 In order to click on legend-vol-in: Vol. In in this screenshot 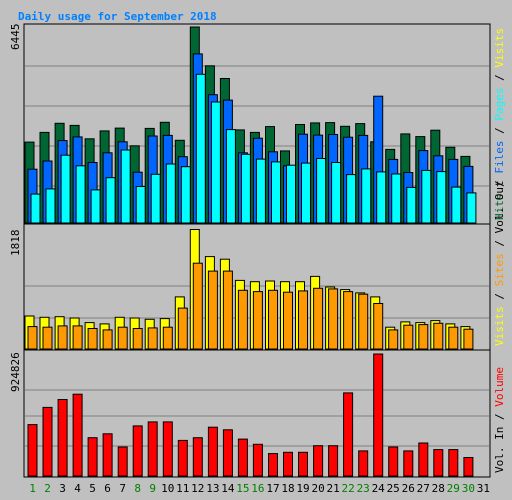, I will do `click(499, 450)`.